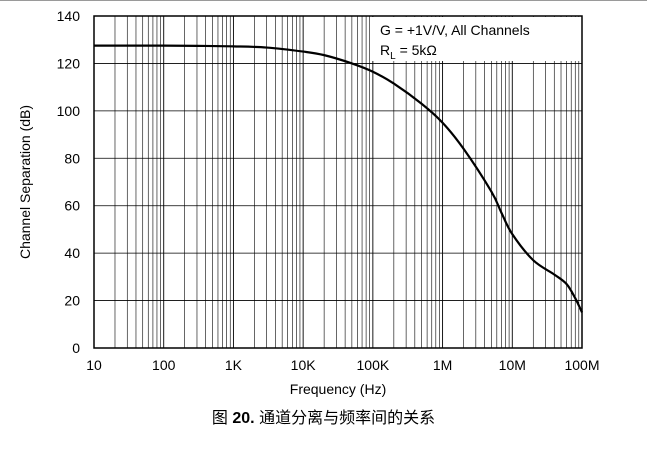  Describe the element at coordinates (72, 158) in the screenshot. I see `y-tick-label: 80` at that location.